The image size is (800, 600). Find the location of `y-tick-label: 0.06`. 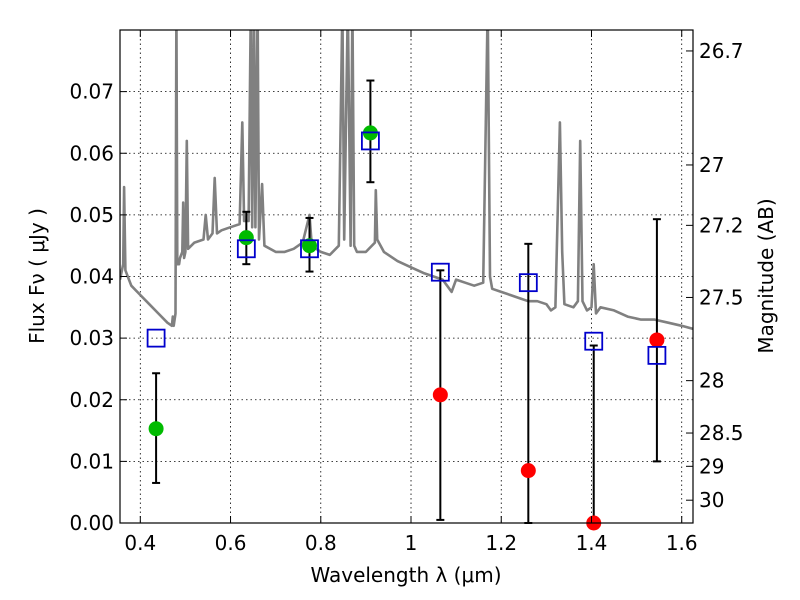

y-tick-label: 0.06 is located at coordinates (91, 153).